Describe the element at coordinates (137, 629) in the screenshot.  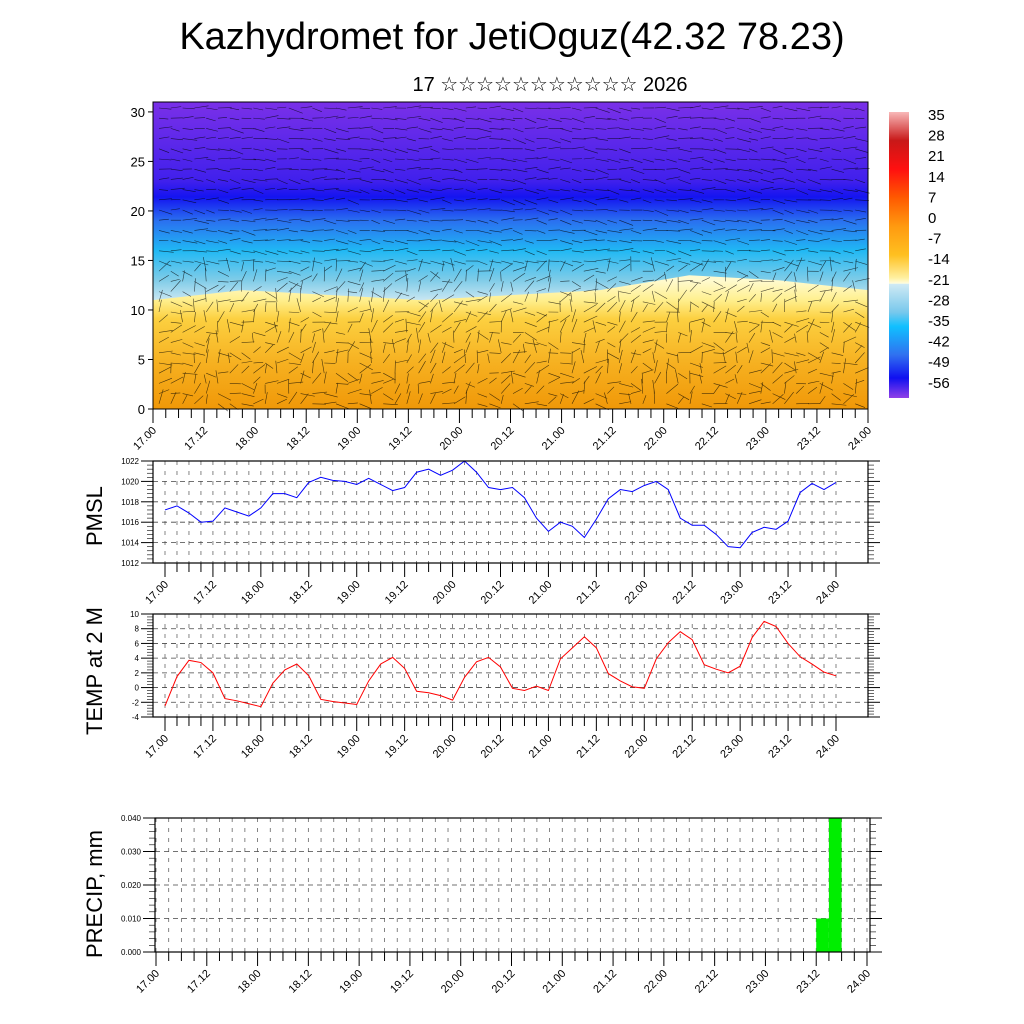
I see `y-tick-label: 8` at that location.